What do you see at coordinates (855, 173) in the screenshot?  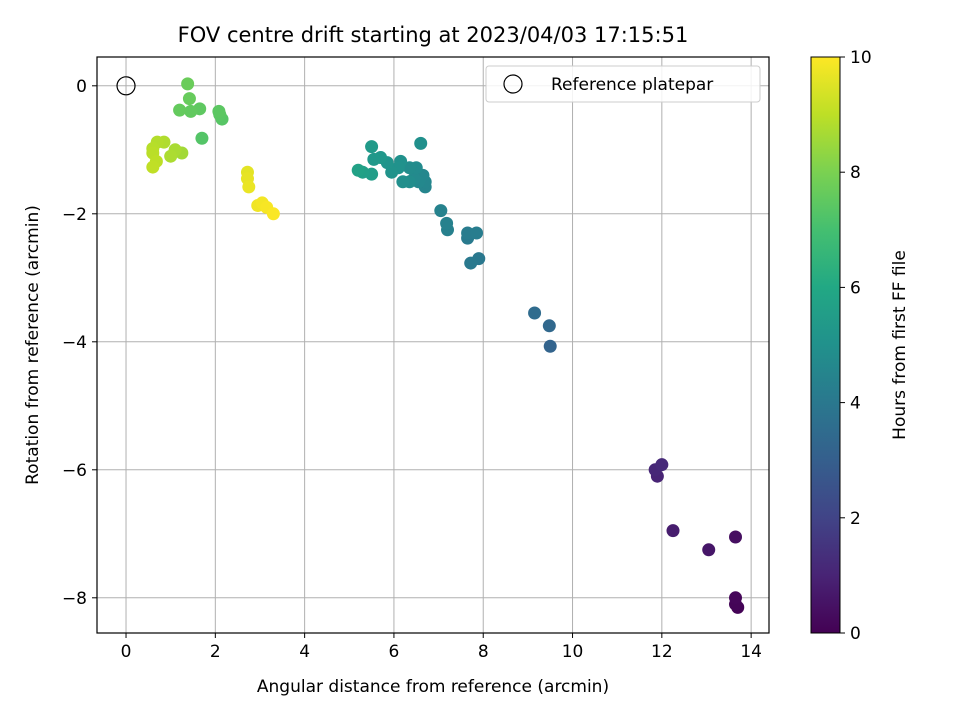 I see `colorbar-tick-label: 8` at bounding box center [855, 173].